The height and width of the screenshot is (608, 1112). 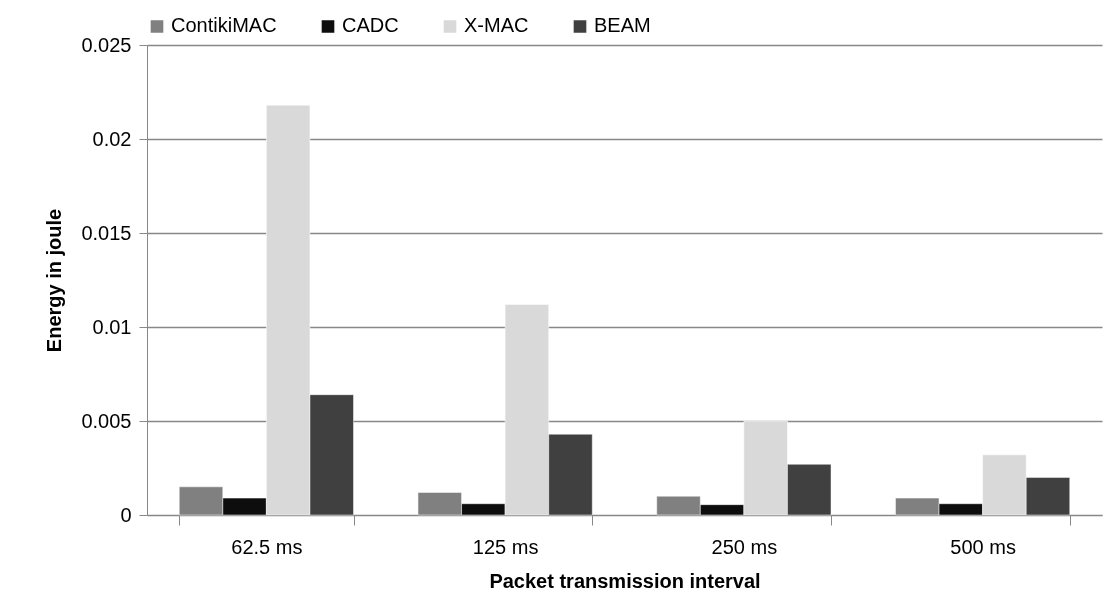 I want to click on legend-label: CADC, so click(x=370, y=25).